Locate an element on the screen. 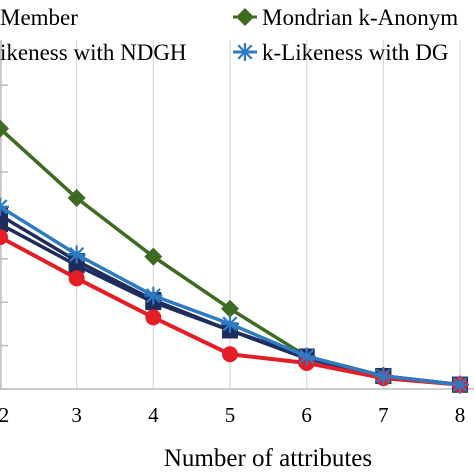 Image resolution: width=474 pixels, height=474 pixels. legend-label: Member is located at coordinates (39, 17).